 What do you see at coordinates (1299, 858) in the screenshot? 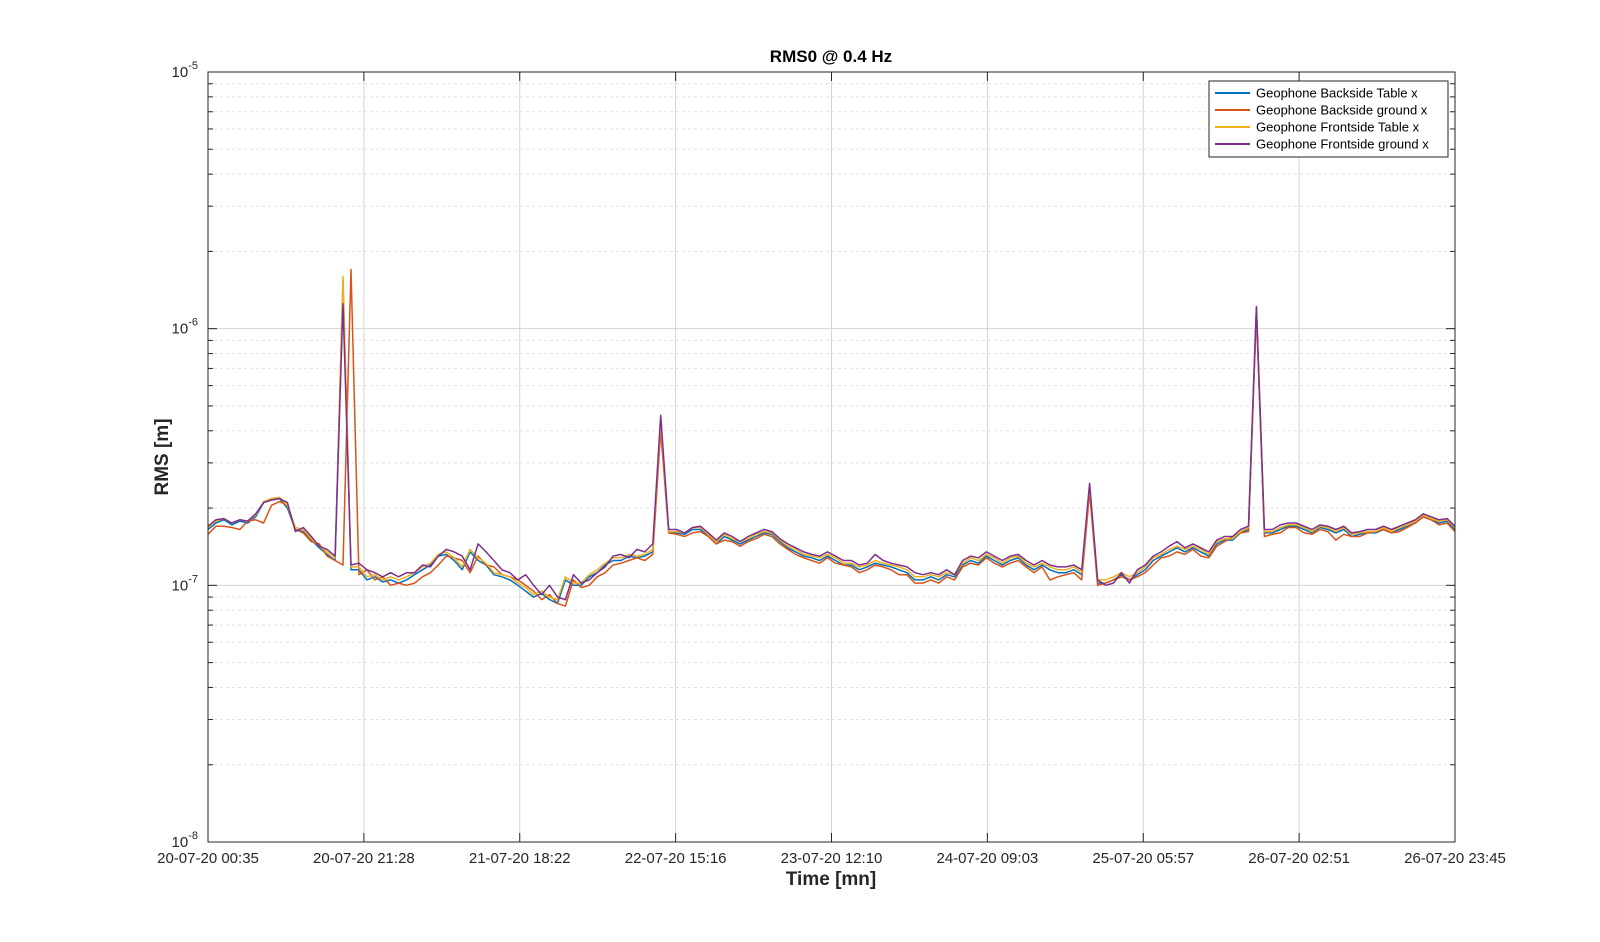
I see `x-tick-label: 26-07-20 02:51` at bounding box center [1299, 858].